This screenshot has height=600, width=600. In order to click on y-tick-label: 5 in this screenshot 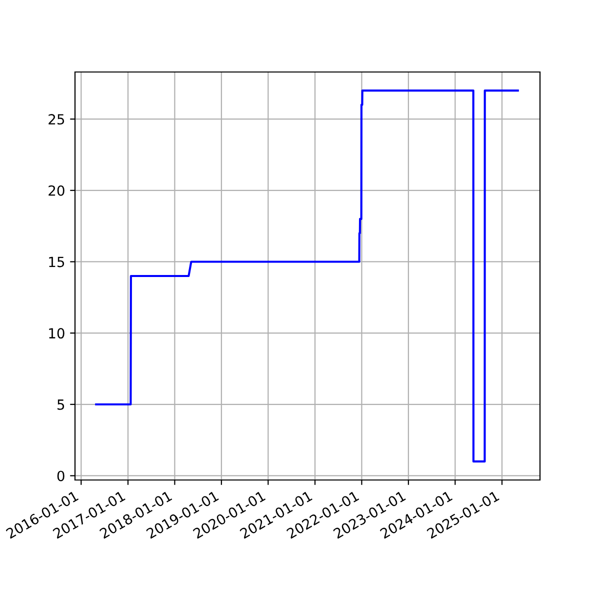, I will do `click(61, 405)`.